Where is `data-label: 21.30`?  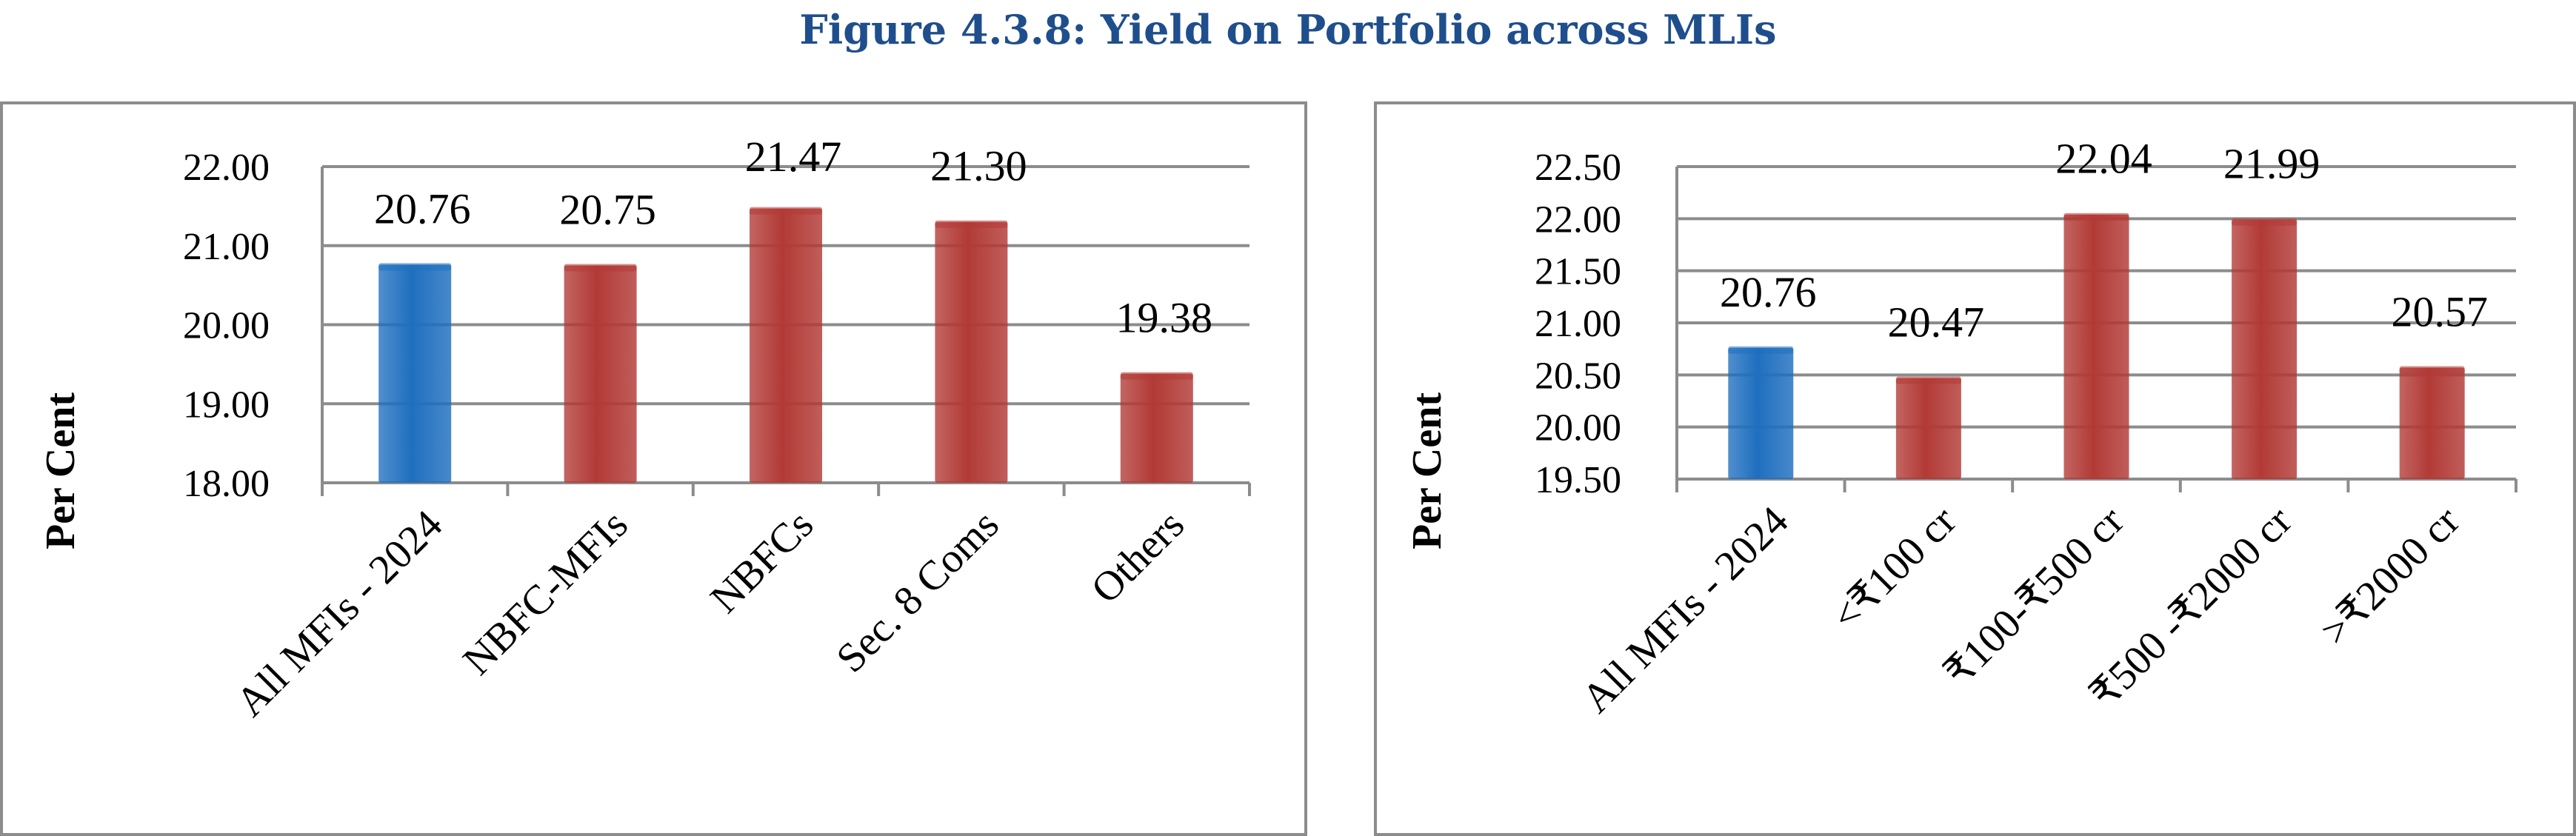
data-label: 21.30 is located at coordinates (978, 166).